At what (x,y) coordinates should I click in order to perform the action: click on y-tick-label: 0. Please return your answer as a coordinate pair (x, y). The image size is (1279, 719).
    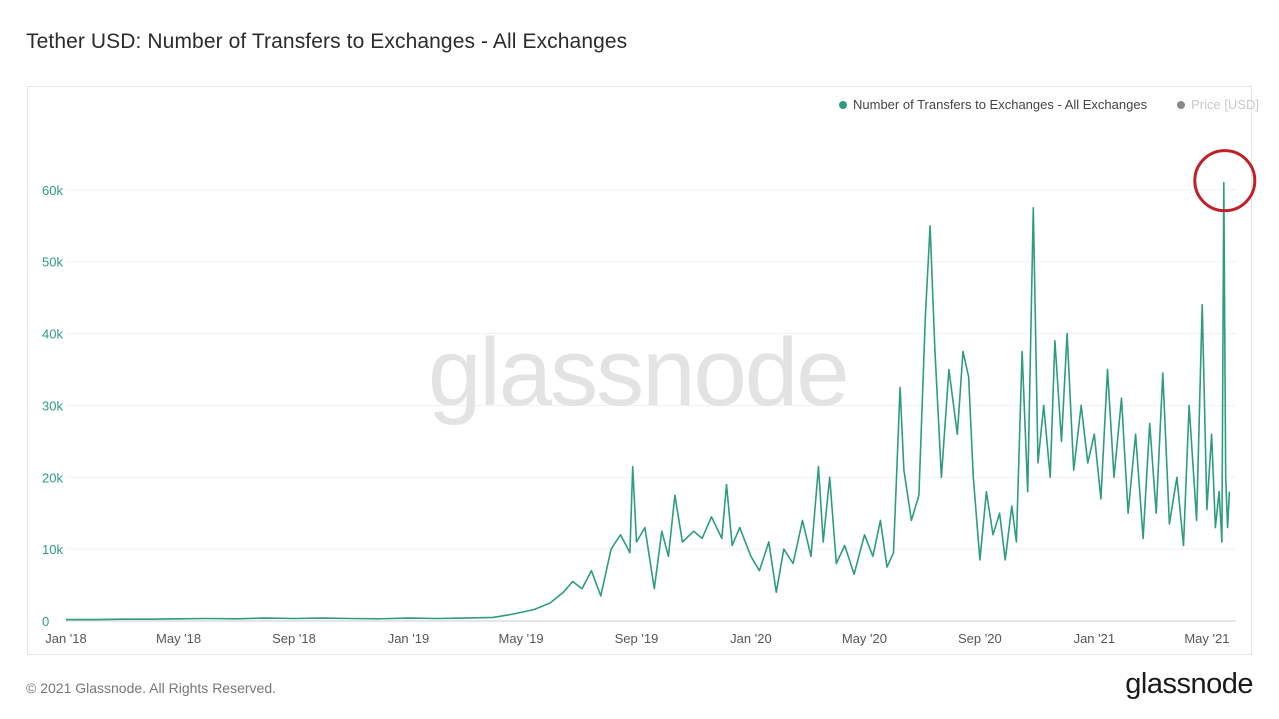
    Looking at the image, I should click on (45, 621).